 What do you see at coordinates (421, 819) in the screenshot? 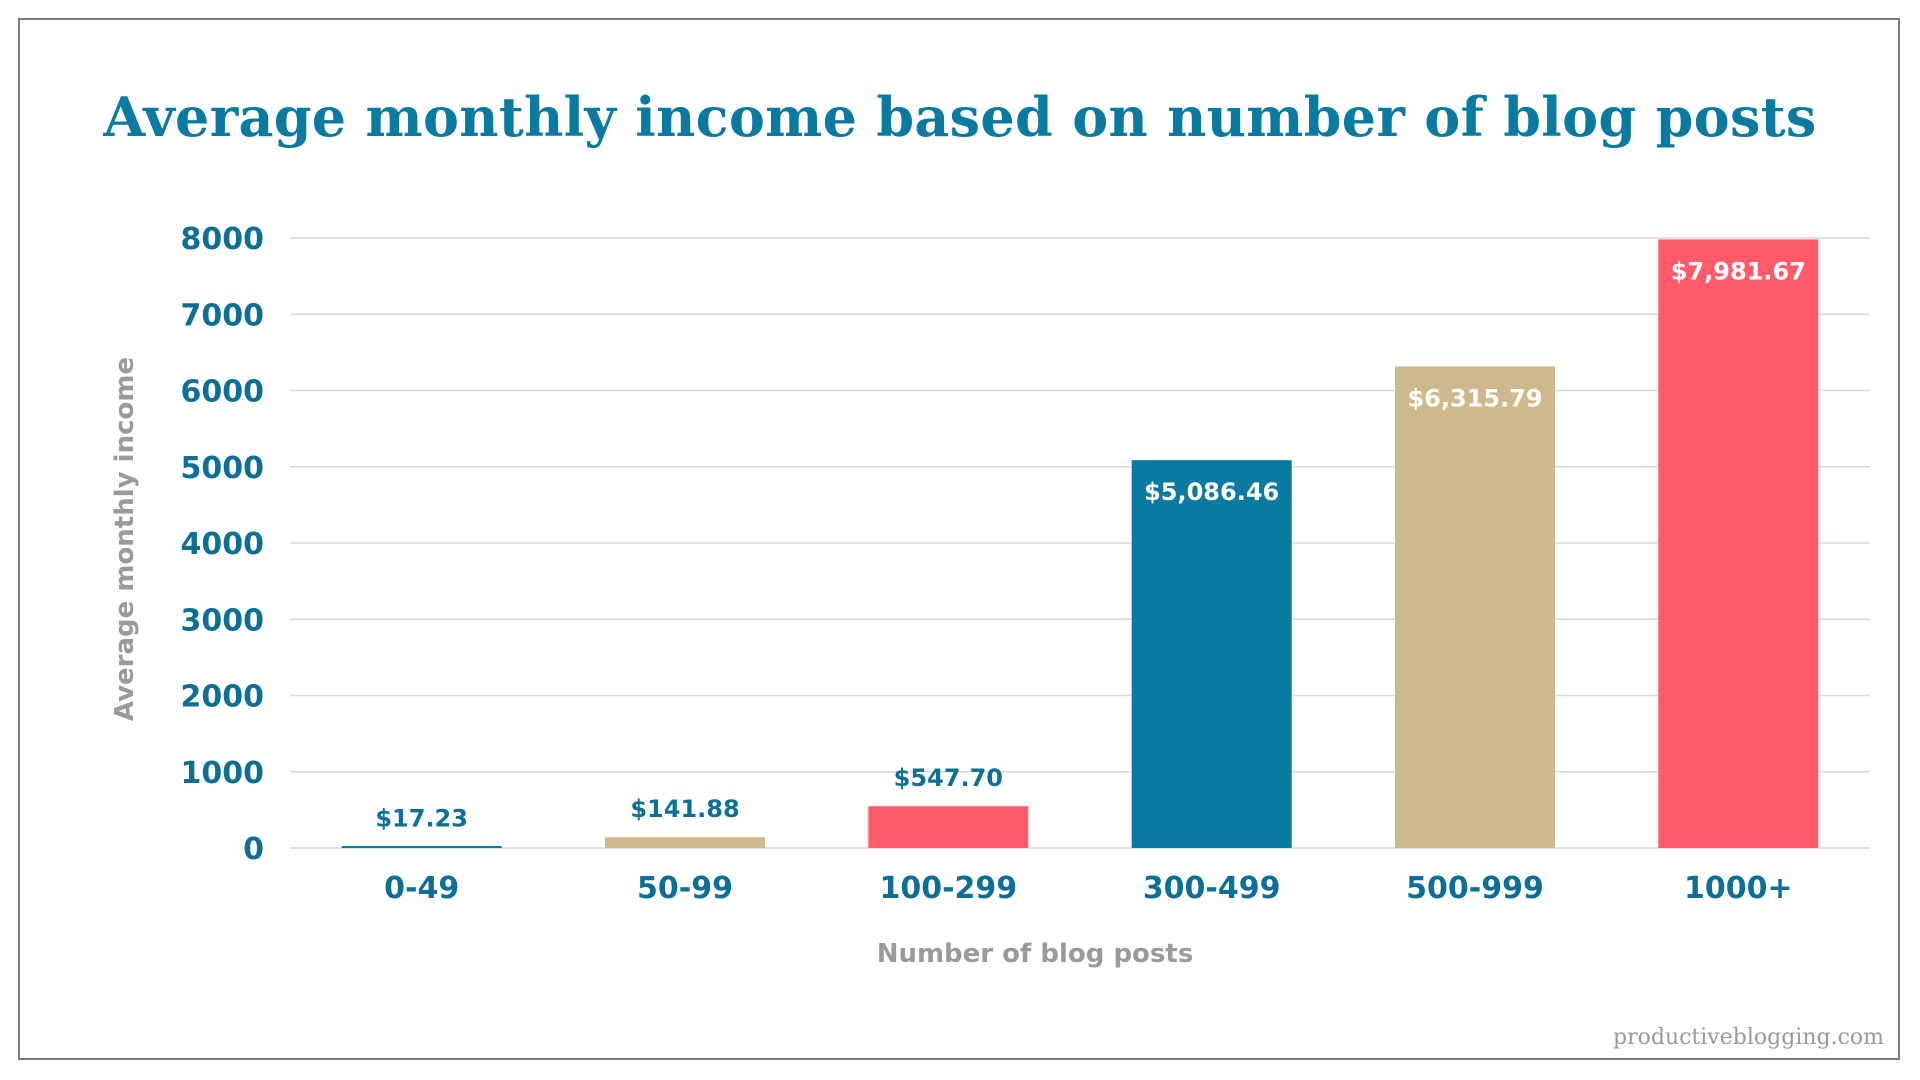
I see `bar-value-label: $17.23` at bounding box center [421, 819].